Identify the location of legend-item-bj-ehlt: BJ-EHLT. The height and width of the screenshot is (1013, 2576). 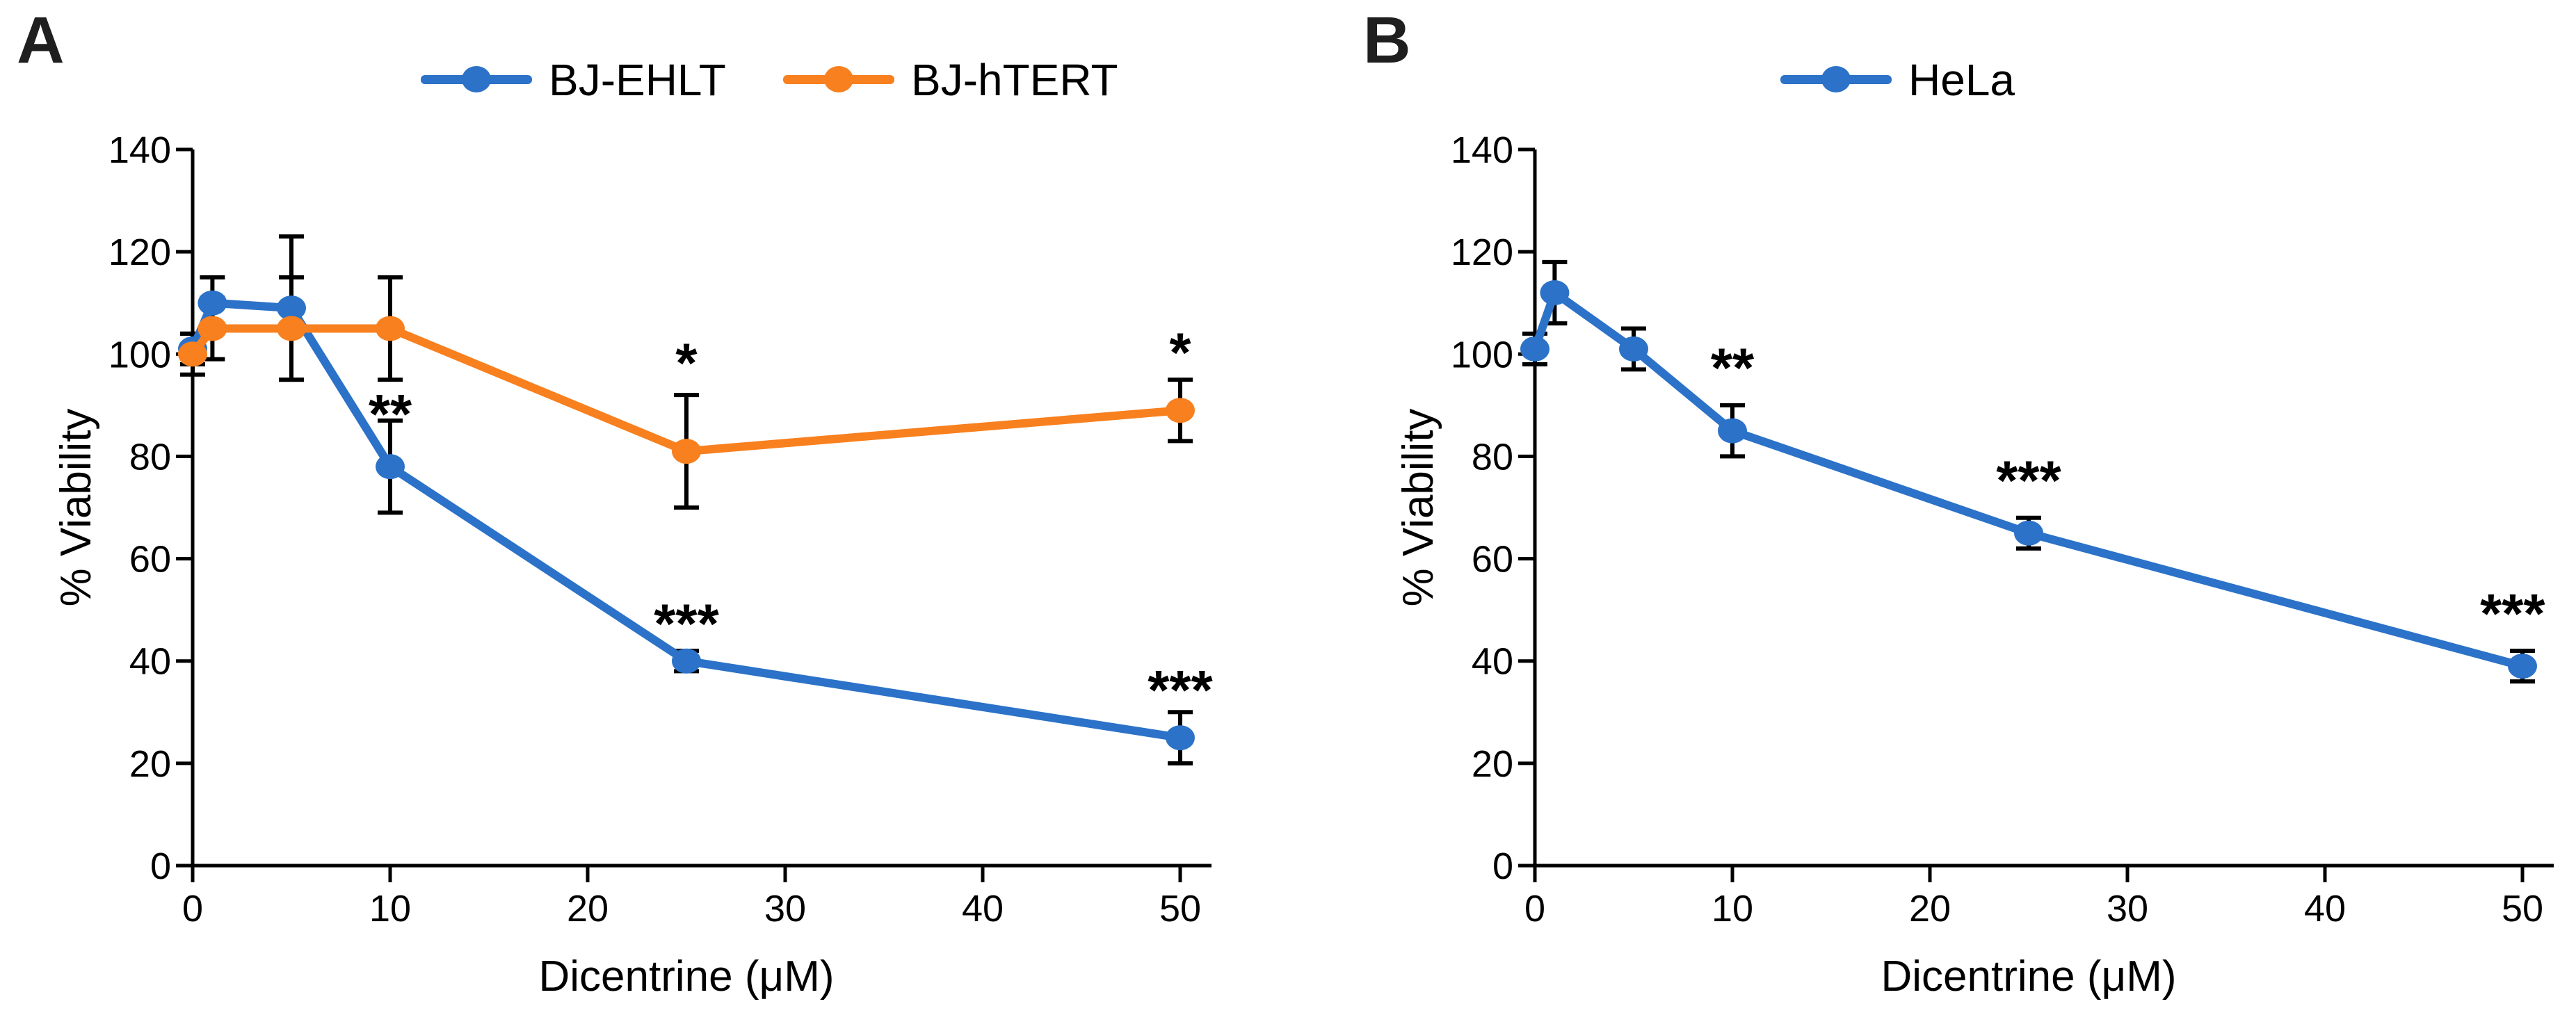
(574, 80).